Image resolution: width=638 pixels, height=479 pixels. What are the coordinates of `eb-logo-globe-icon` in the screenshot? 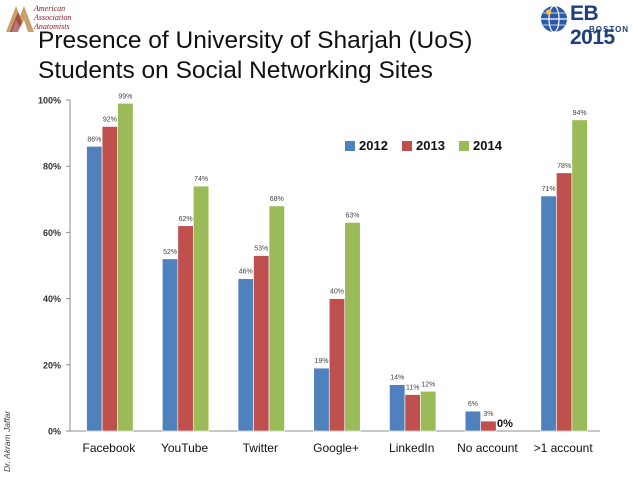 It's located at (554, 19).